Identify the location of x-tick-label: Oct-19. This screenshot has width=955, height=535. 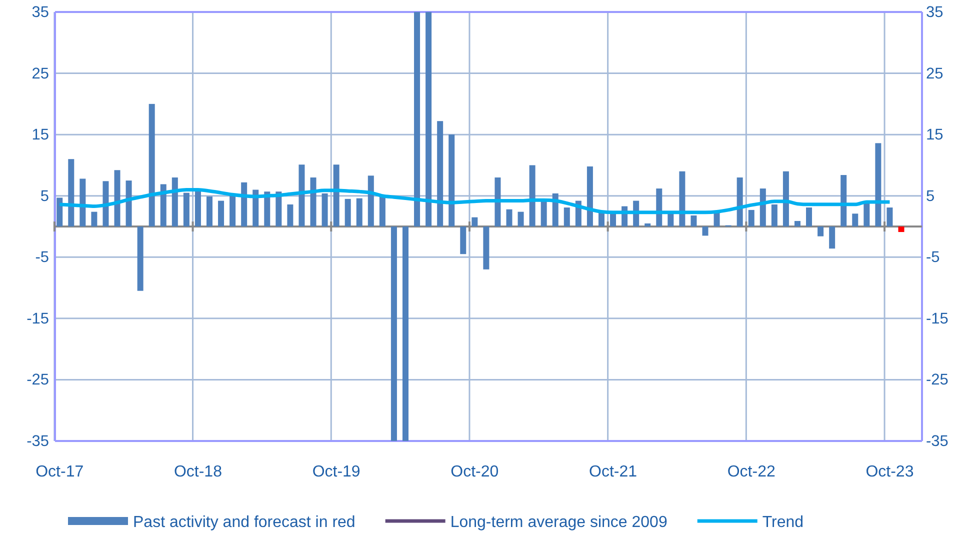
(336, 471).